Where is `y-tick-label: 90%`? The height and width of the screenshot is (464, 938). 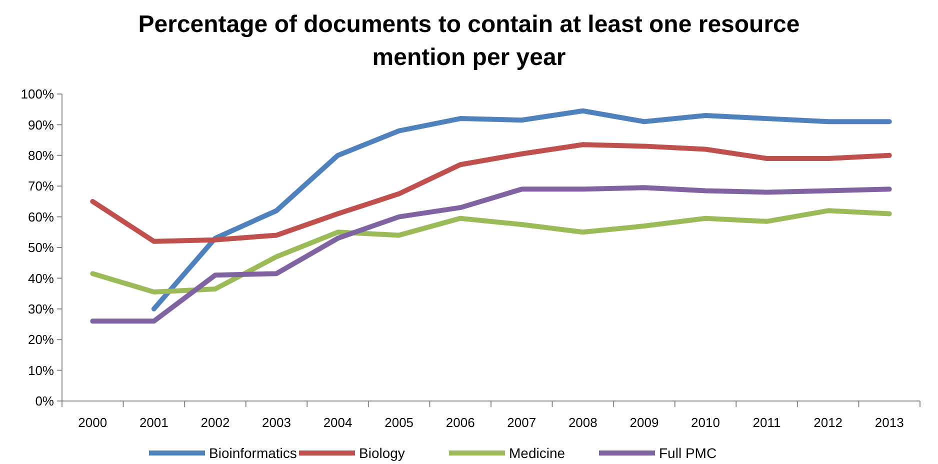
y-tick-label: 90% is located at coordinates (41, 124).